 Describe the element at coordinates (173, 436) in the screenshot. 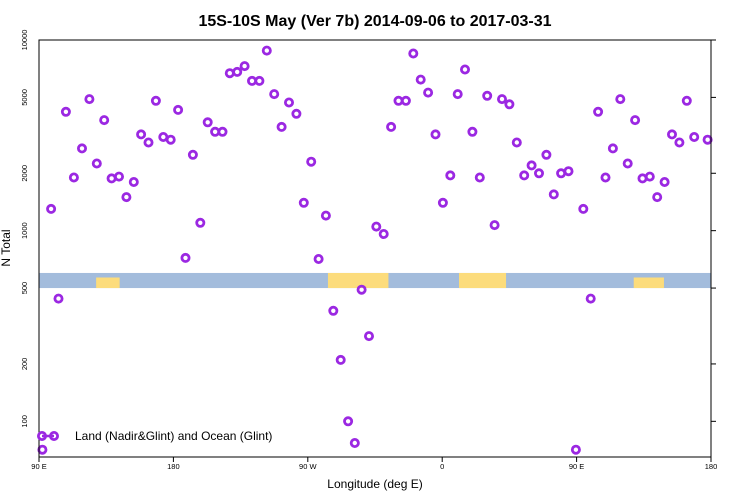

I see `legend-label: Land (Nadir&Glint) and Ocean (Glint)` at that location.